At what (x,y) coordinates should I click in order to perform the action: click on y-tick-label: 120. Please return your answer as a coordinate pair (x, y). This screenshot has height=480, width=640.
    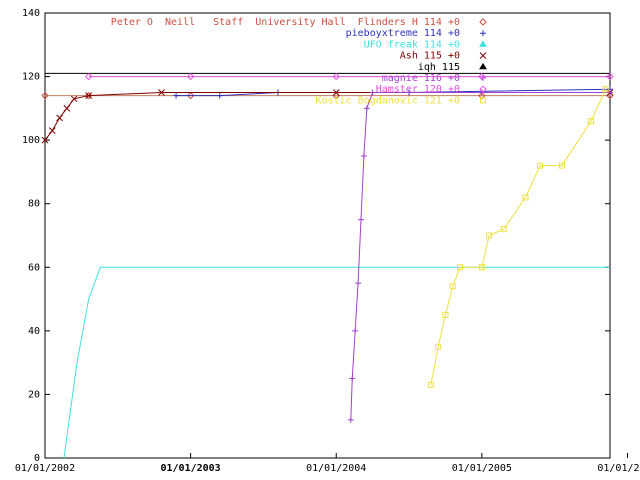
    Looking at the image, I should click on (31, 77).